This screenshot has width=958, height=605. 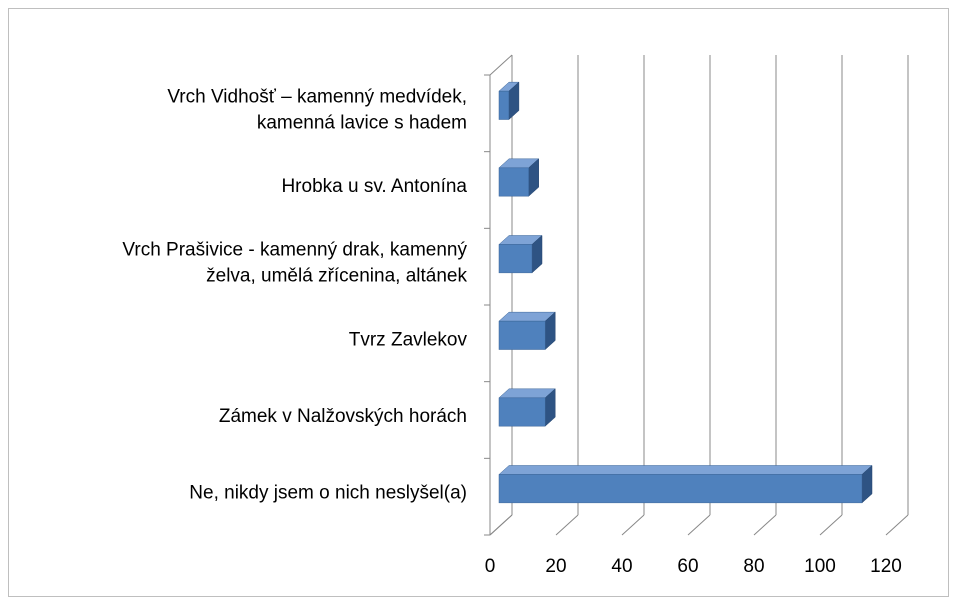 I want to click on x-tick-label: 120, so click(x=886, y=566).